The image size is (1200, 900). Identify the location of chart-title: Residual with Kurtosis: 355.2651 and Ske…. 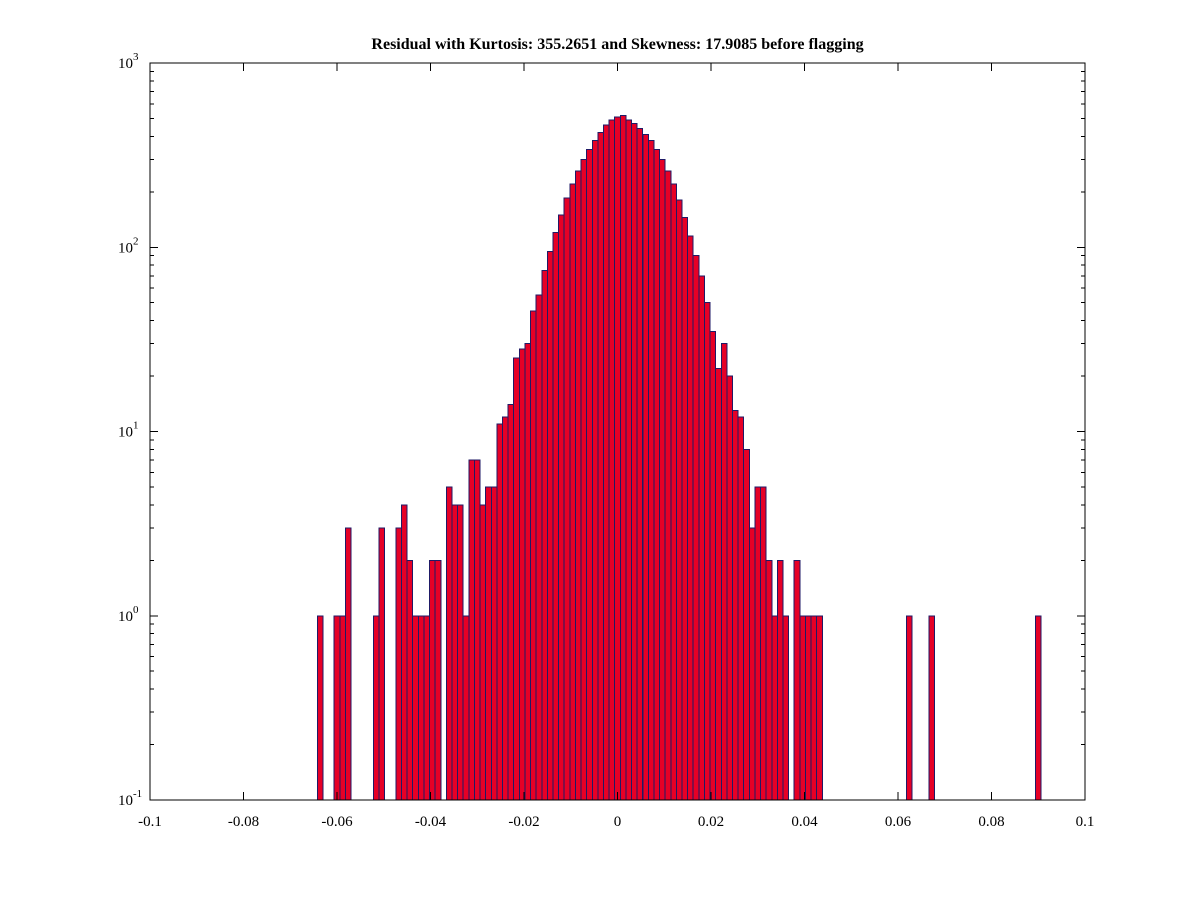
(617, 44).